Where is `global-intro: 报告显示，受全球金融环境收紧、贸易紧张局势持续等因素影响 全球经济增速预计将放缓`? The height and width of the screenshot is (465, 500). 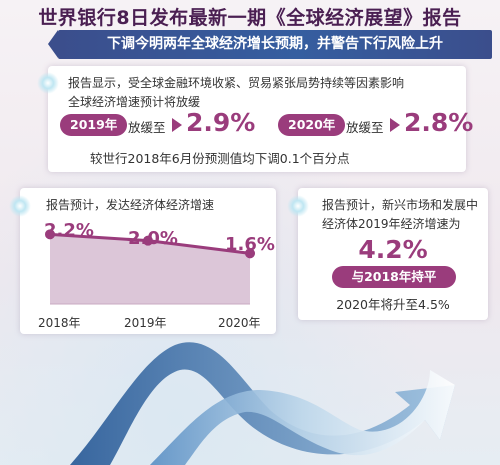 global-intro: 报告显示，受全球金融环境收紧、贸易紧张局势持续等因素影响 全球经济增速预计将放缓 is located at coordinates (236, 93).